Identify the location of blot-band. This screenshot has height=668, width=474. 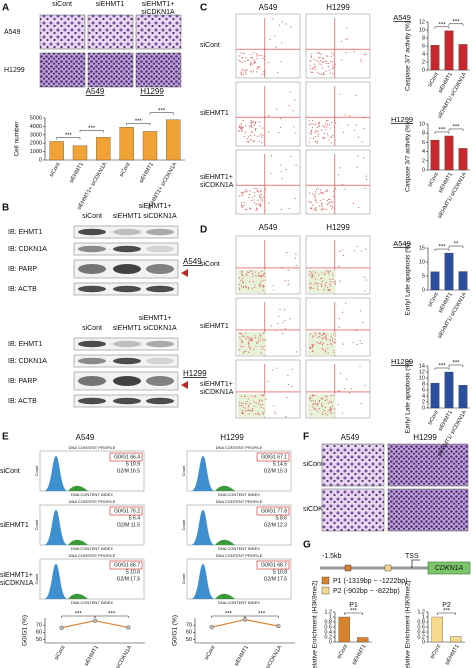
(127, 289).